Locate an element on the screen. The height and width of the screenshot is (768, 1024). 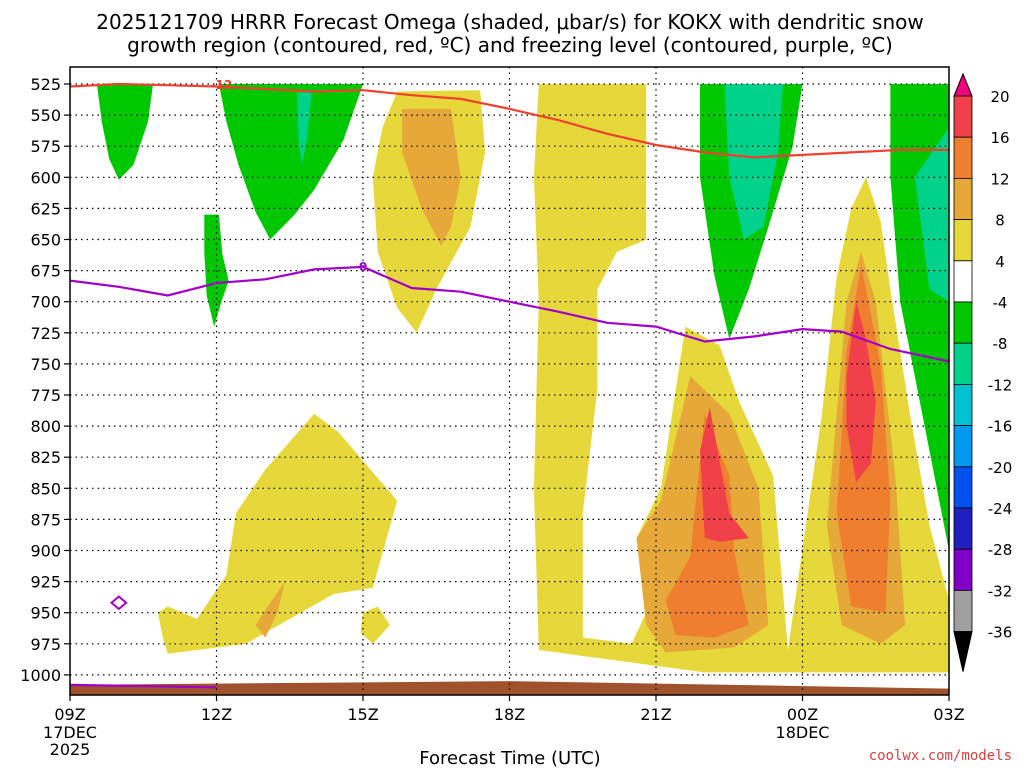
x-tick-date: 17DEC is located at coordinates (70, 732).